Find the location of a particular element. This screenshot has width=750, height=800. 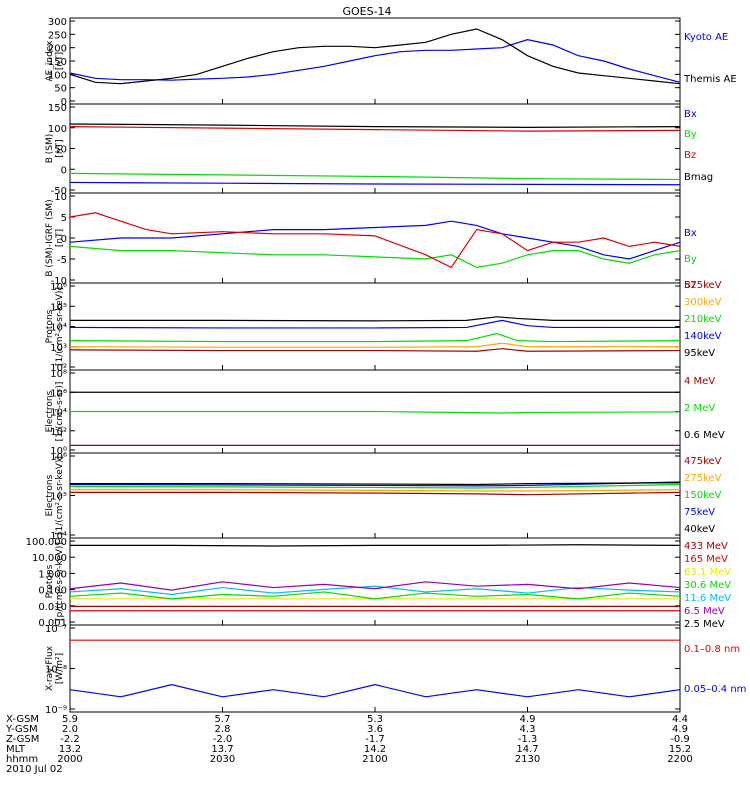

coordinate-row-label: Z-GSM is located at coordinates (22, 739).